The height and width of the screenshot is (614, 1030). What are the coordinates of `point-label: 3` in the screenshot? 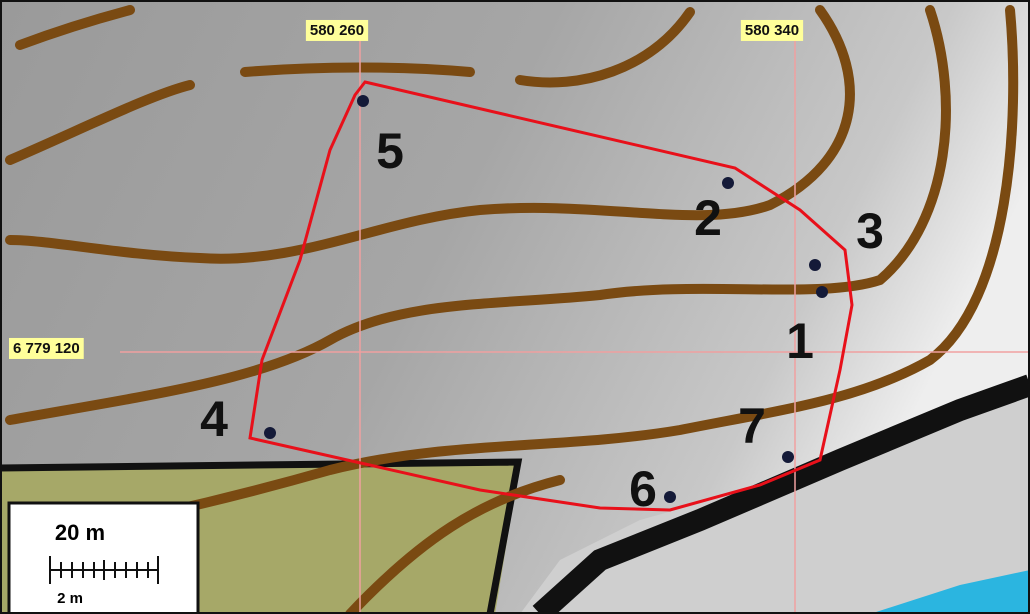 It's located at (870, 231).